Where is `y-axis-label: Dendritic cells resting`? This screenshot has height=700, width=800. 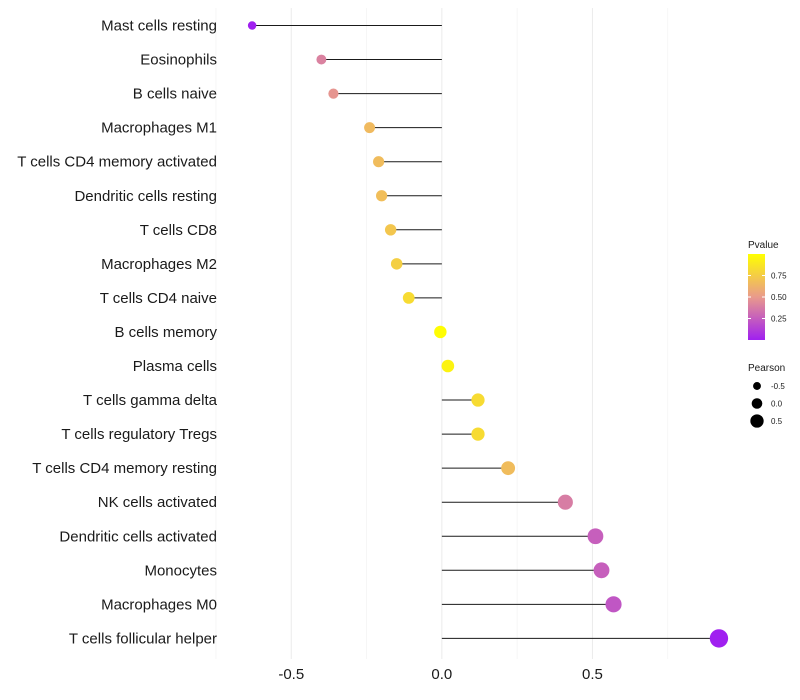 y-axis-label: Dendritic cells resting is located at coordinates (145, 196).